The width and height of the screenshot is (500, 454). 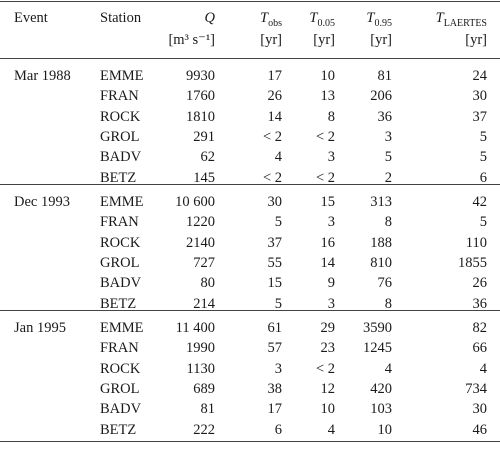 I want to click on value-cell: 3590, so click(x=377, y=328).